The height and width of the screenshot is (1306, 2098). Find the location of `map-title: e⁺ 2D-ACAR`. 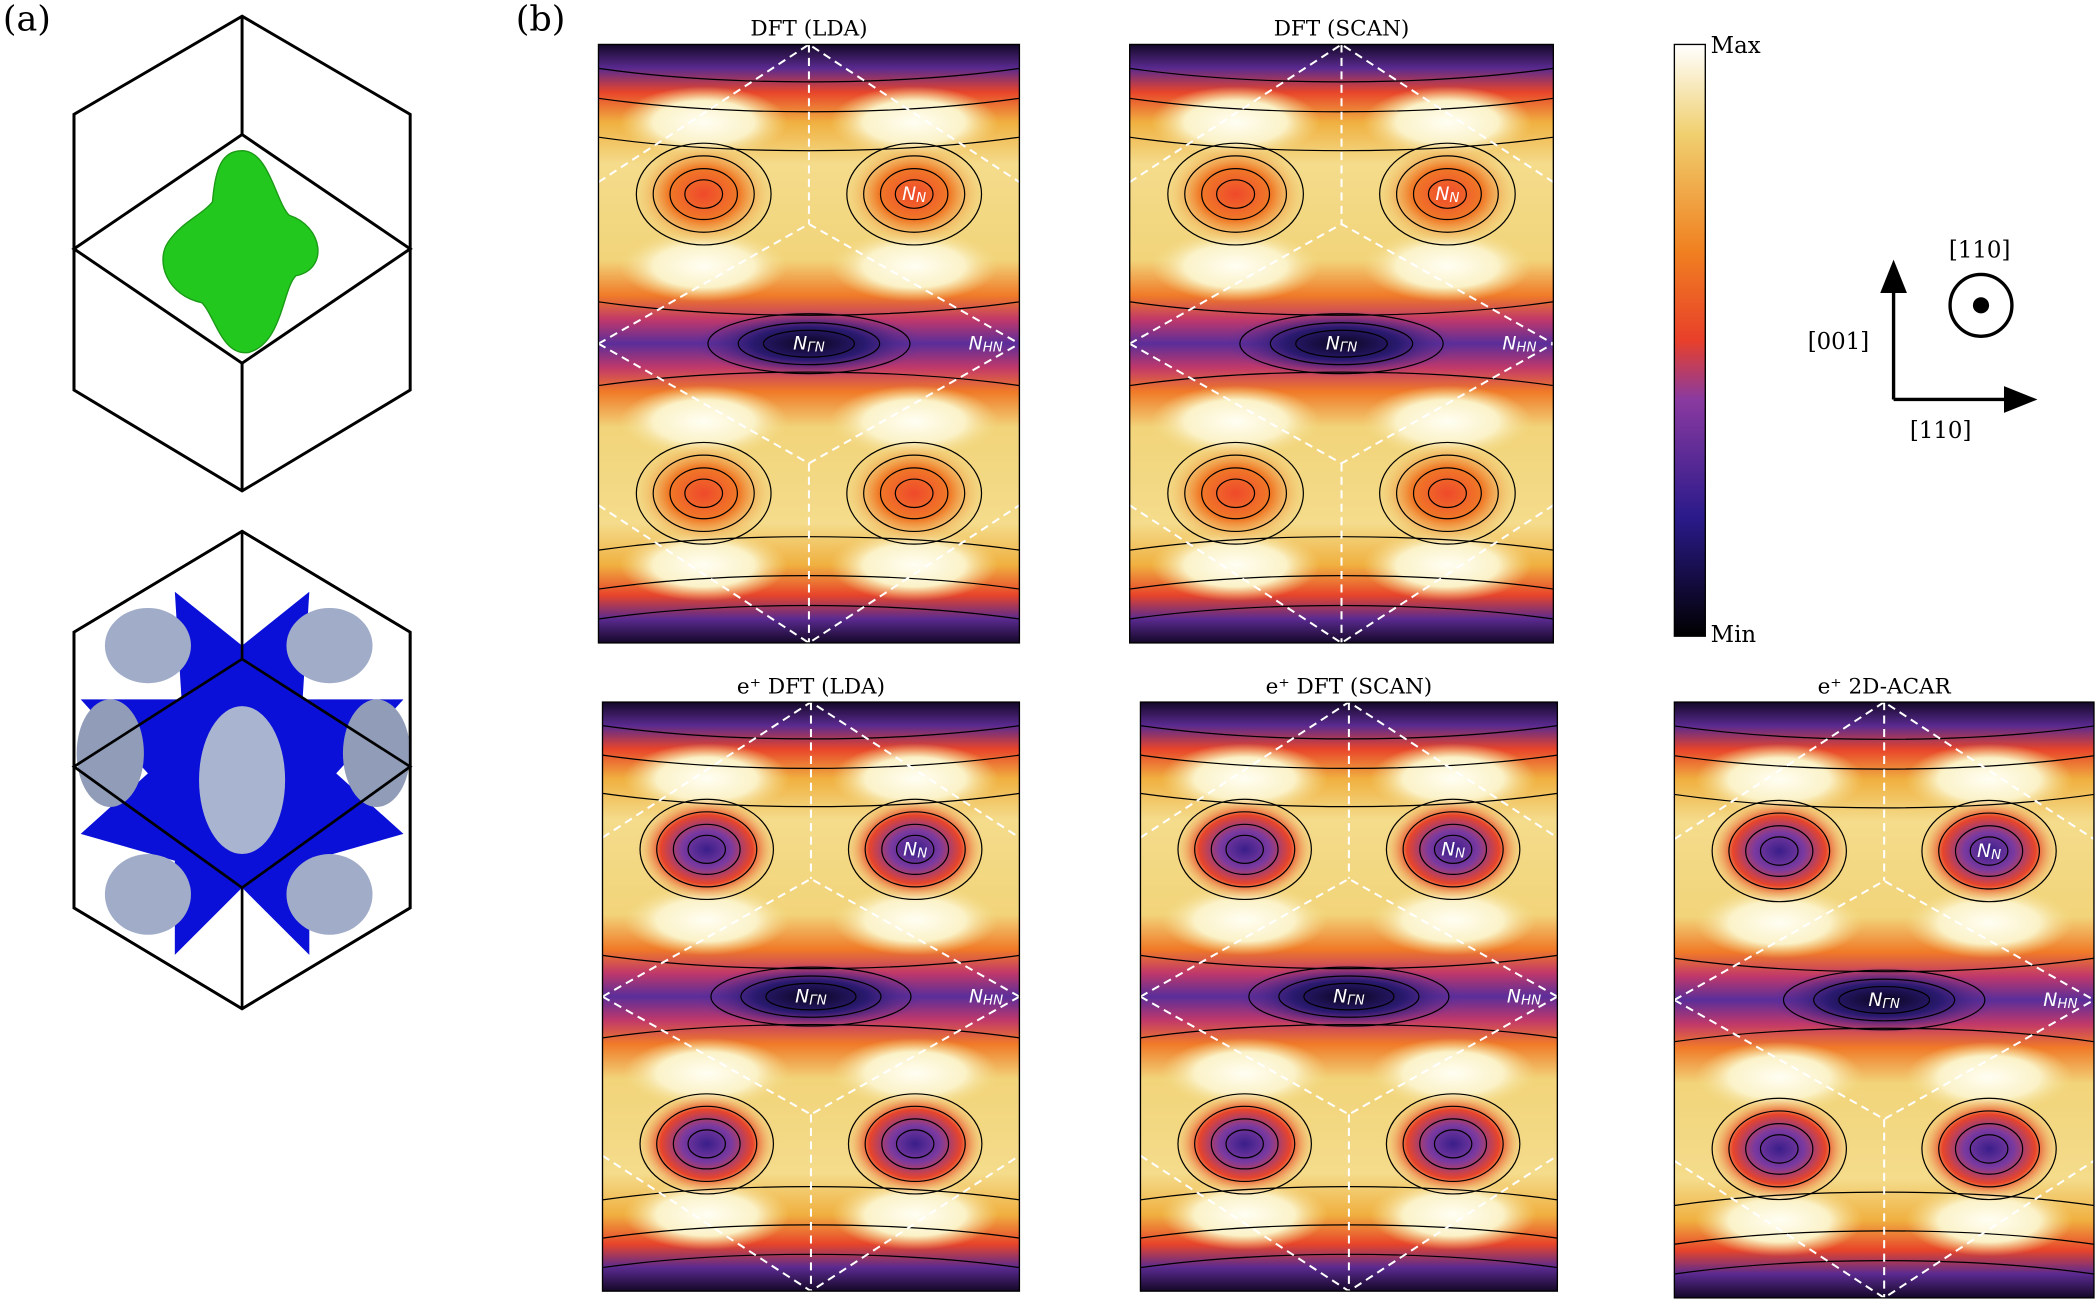

map-title: e⁺ 2D-ACAR is located at coordinates (1885, 686).